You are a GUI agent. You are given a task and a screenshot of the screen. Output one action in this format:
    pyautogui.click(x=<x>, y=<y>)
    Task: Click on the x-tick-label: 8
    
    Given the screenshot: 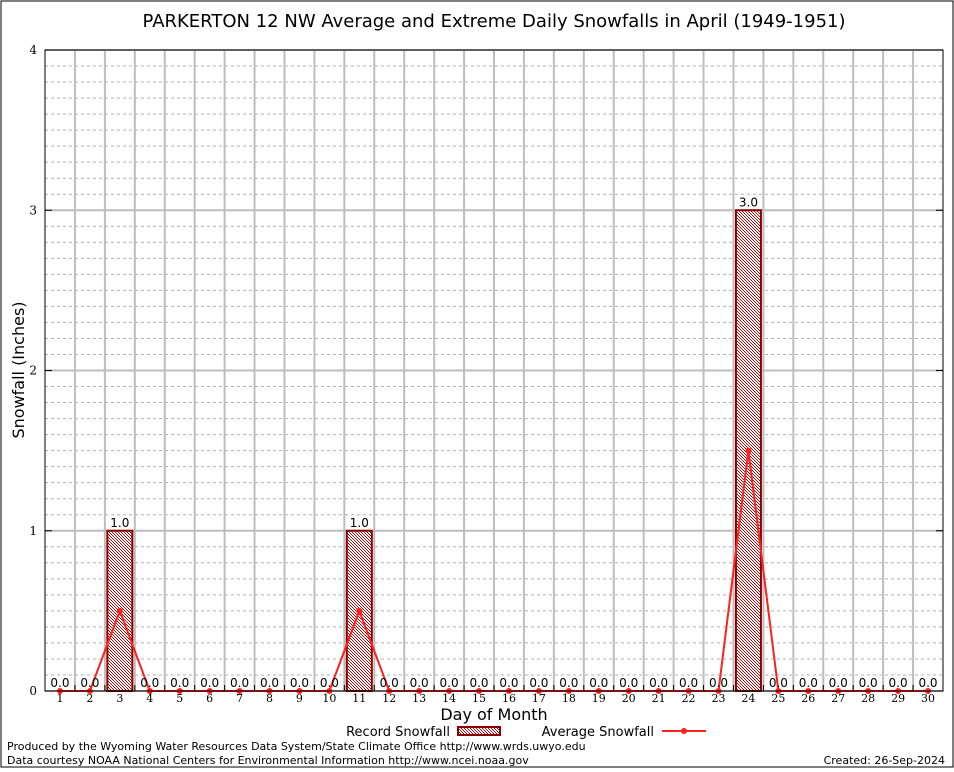 What is the action you would take?
    pyautogui.click(x=269, y=698)
    